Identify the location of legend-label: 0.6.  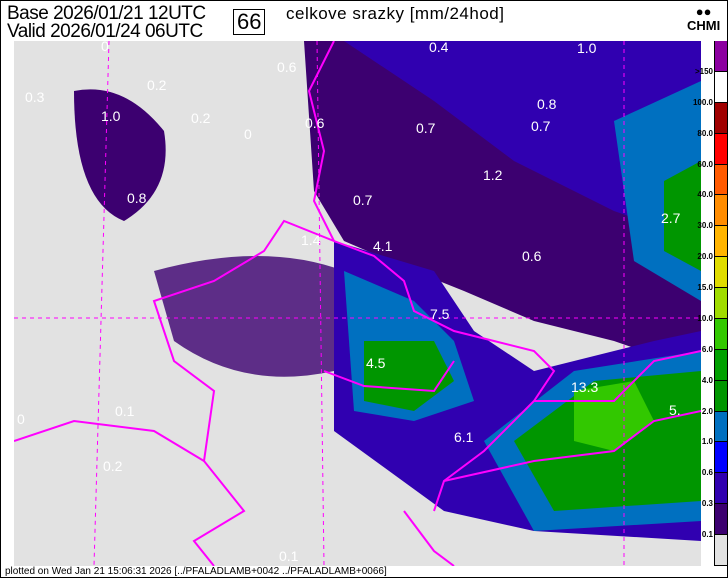
(707, 473).